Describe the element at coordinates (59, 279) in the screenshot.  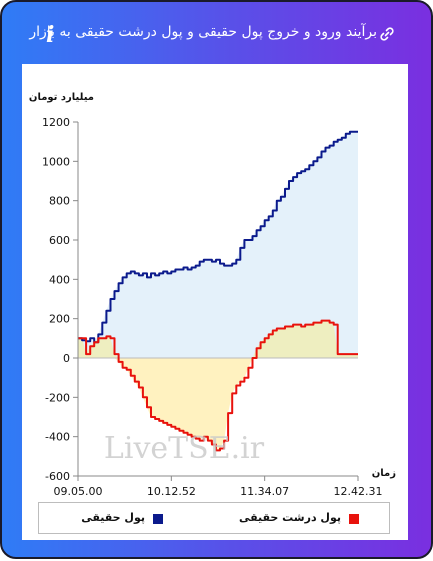
I see `y-tick-label: 400` at that location.